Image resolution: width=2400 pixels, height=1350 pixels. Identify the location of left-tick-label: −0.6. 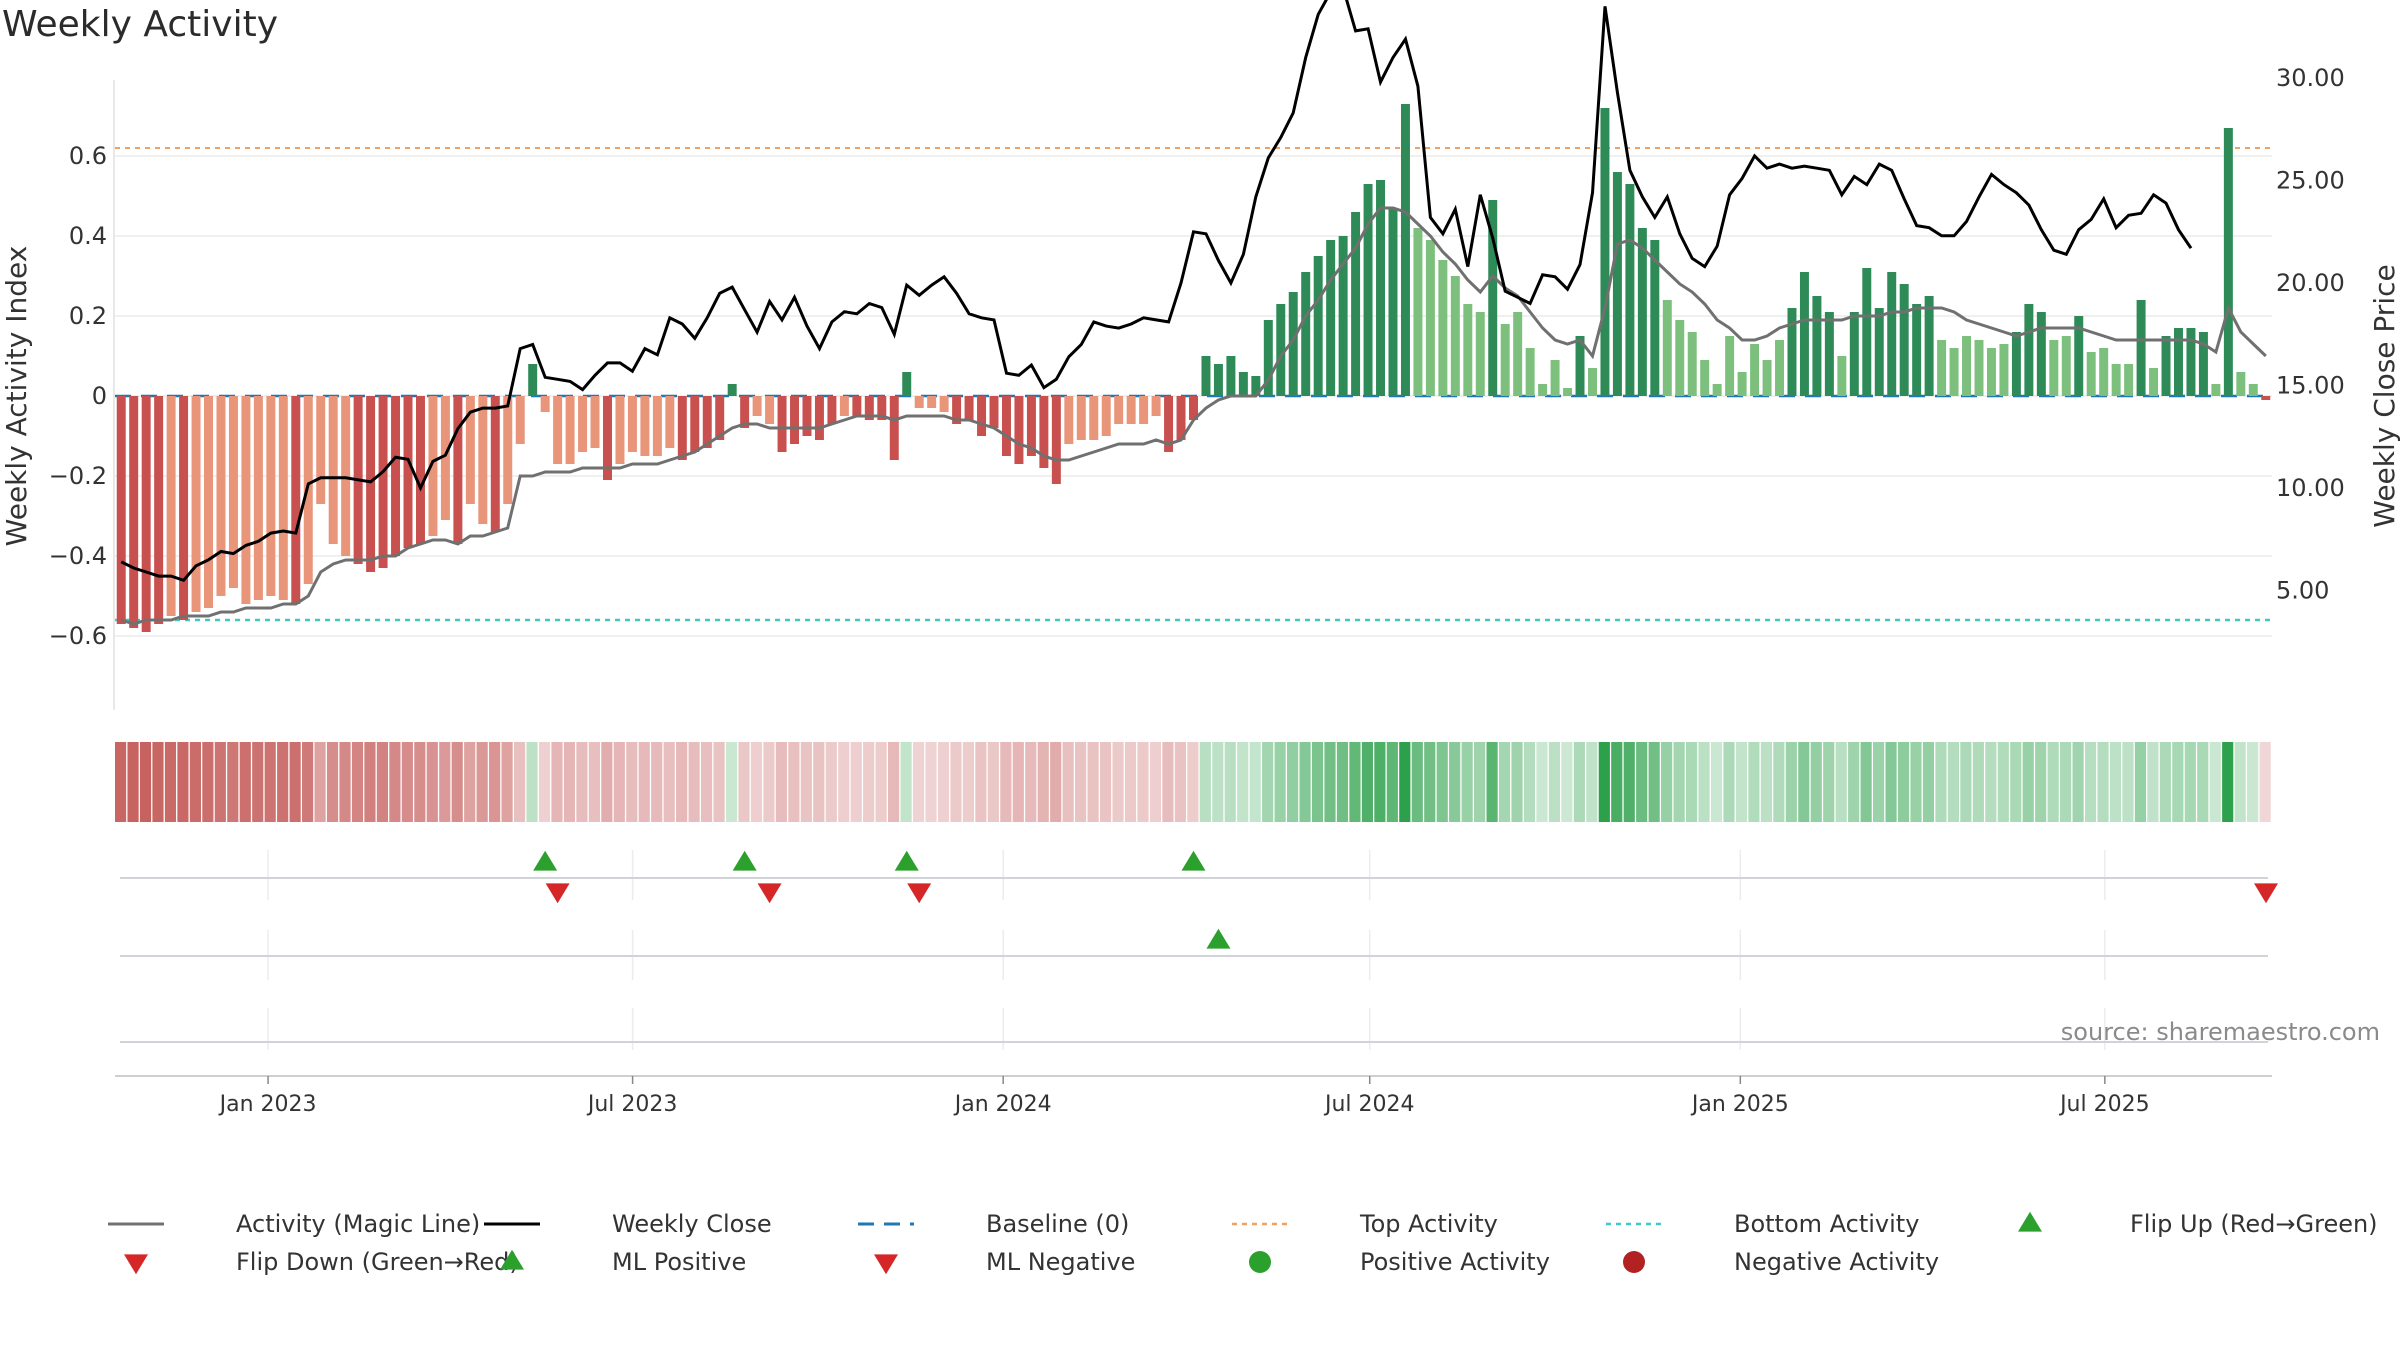
(78, 636).